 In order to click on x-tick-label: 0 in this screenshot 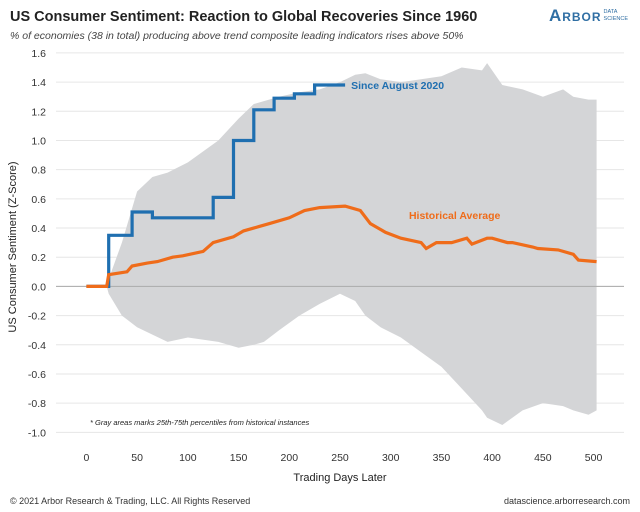, I will do `click(87, 458)`.